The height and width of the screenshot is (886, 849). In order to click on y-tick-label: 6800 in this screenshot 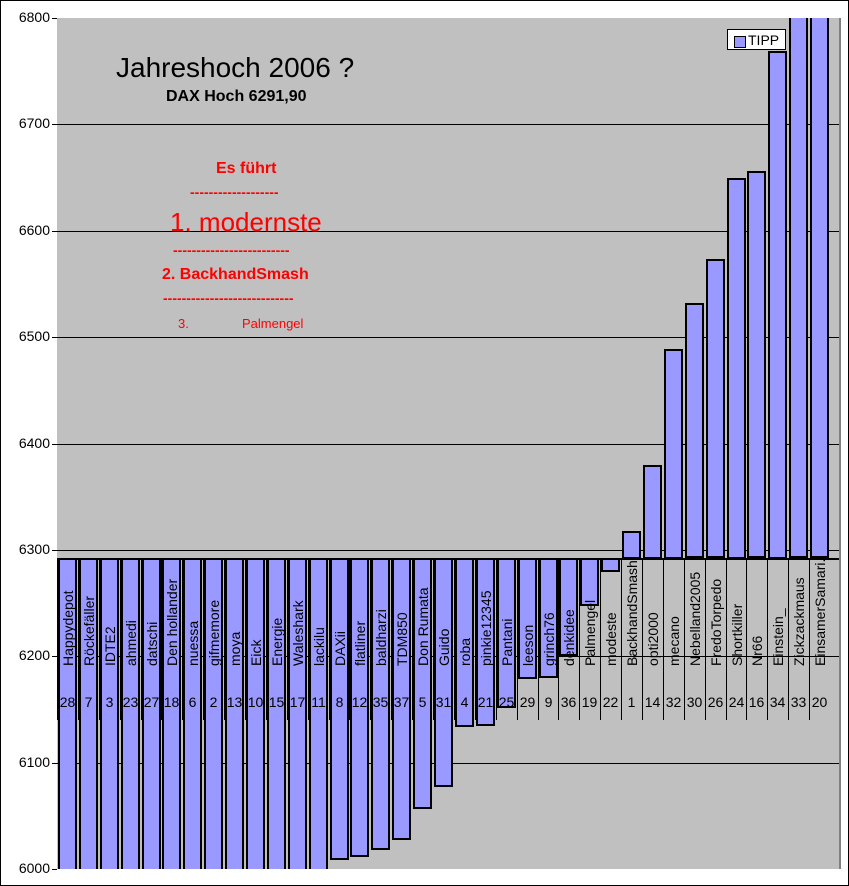, I will do `click(34, 17)`.